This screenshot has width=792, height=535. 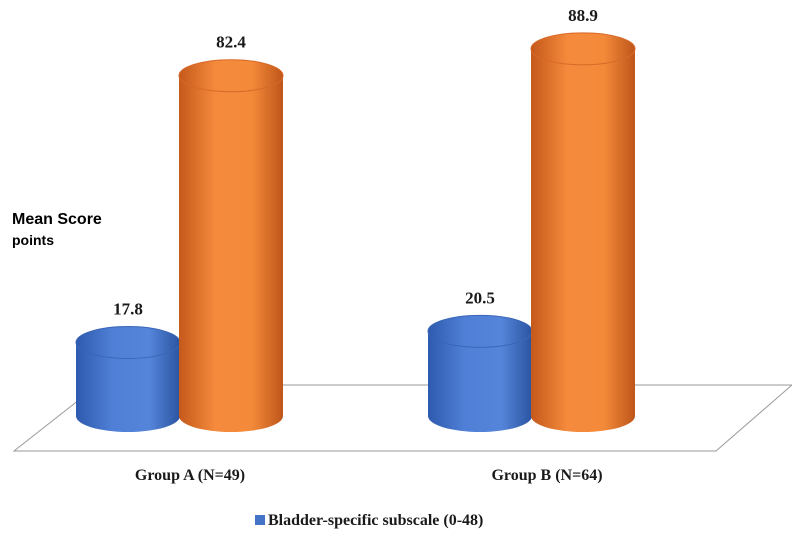 I want to click on y-axis-title-line1: Mean Score, so click(x=57, y=219).